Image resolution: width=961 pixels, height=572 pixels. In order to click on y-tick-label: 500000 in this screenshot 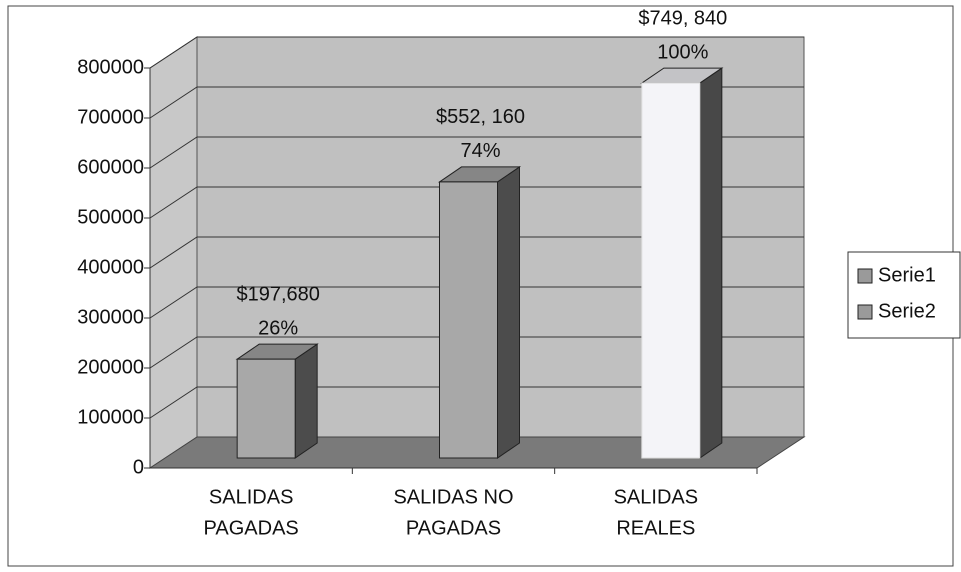, I will do `click(110, 217)`.